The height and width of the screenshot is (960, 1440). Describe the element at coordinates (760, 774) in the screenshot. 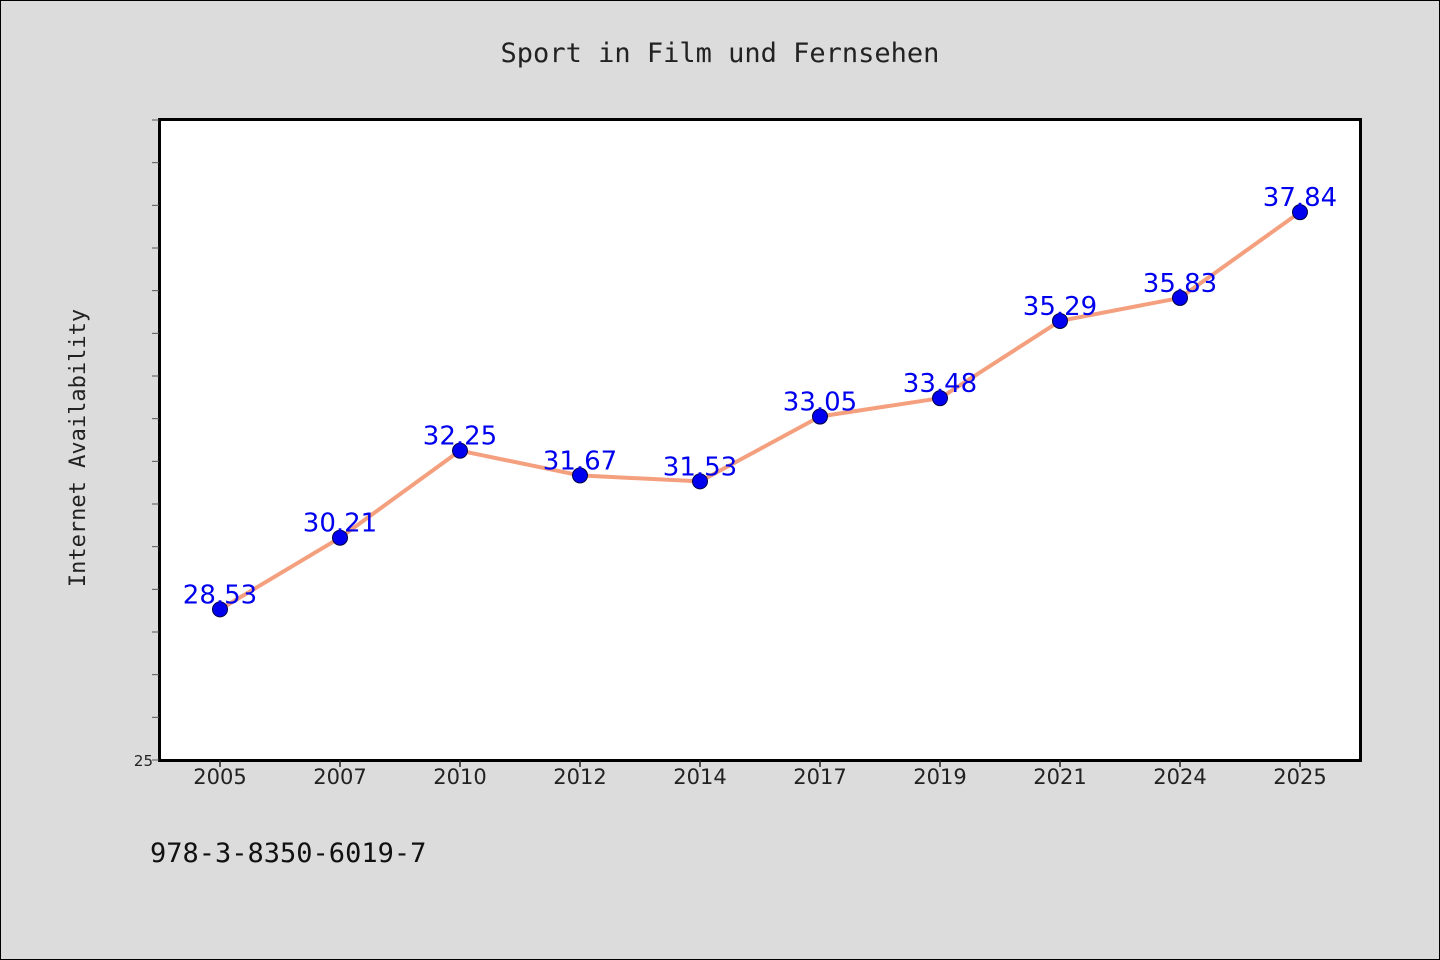

I see `x-axis: 2005 2007 2010 2012 2014 2017 2019 2021 2024 2025` at that location.